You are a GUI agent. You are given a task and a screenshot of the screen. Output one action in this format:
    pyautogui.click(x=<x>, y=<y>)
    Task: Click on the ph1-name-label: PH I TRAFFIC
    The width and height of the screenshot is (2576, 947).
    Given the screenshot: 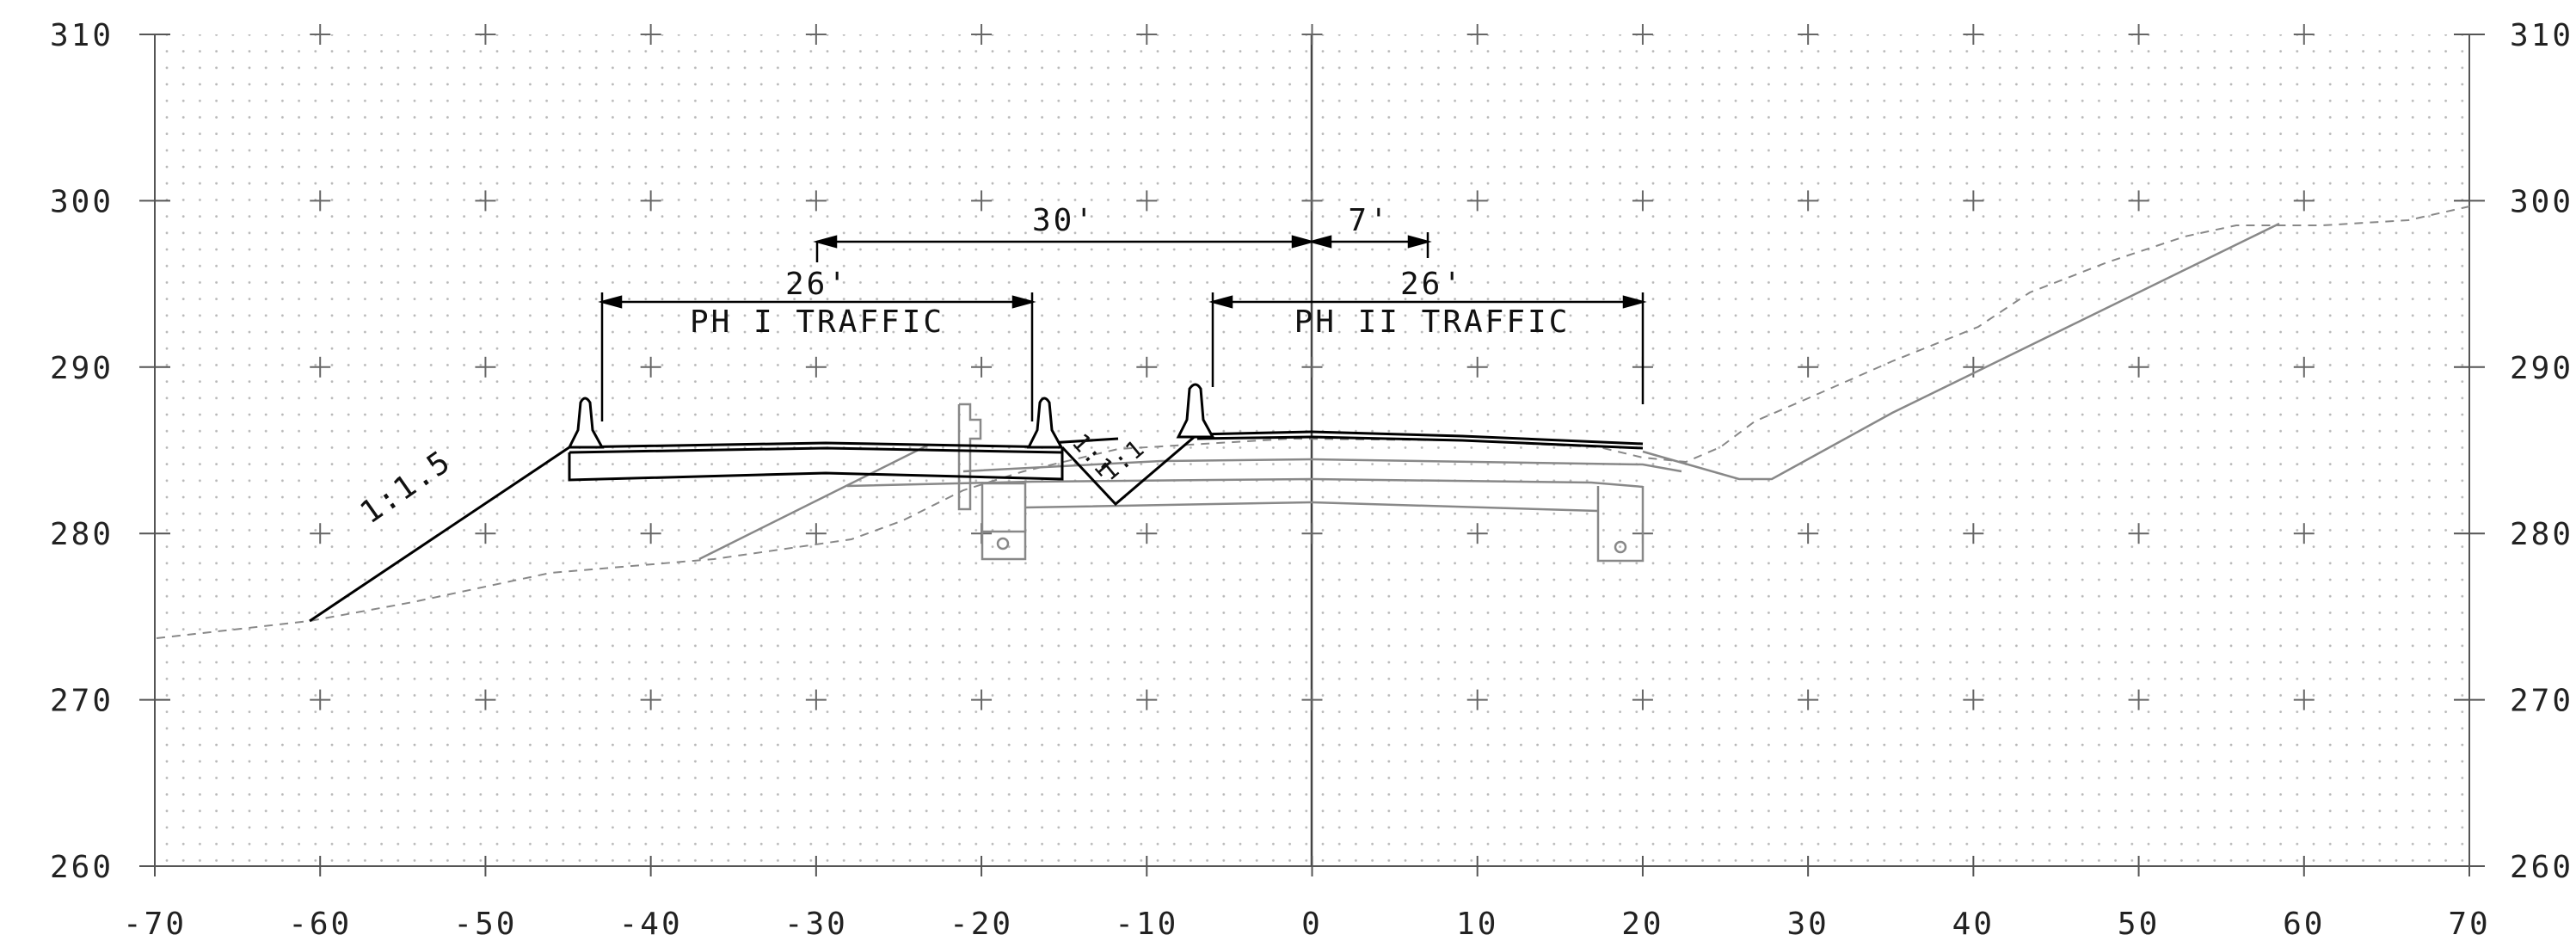 What is the action you would take?
    pyautogui.click(x=817, y=322)
    